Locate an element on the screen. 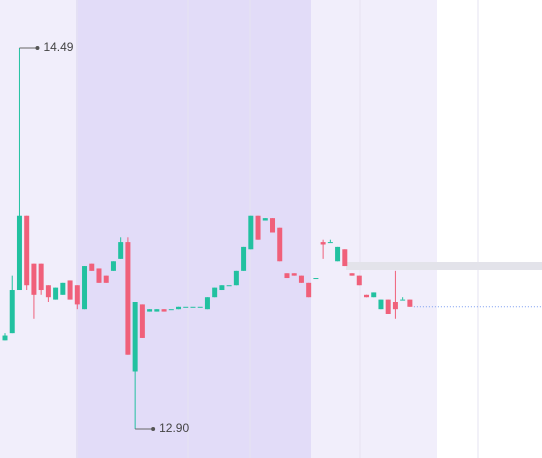  annotation-label: 12.90 is located at coordinates (174, 428).